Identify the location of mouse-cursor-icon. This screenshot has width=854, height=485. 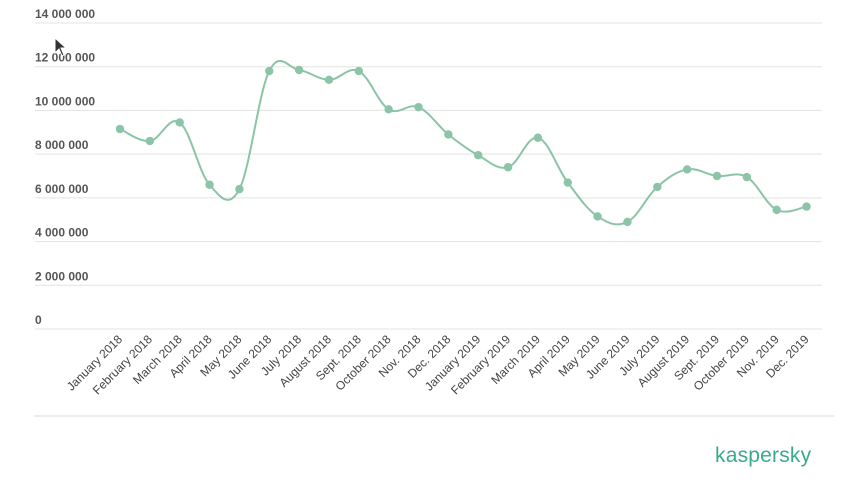
(61, 47).